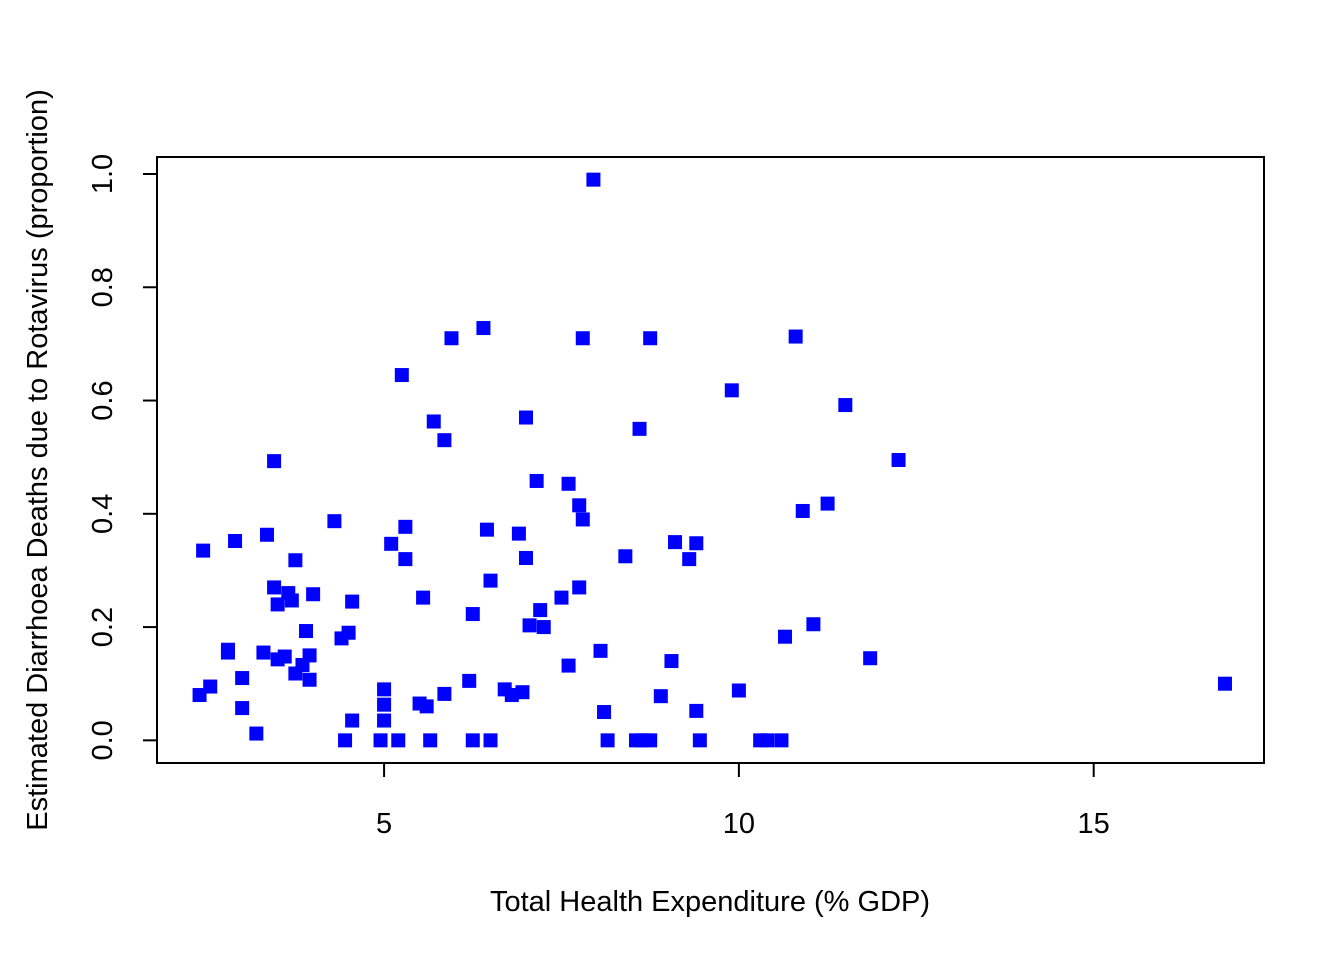  I want to click on x-tick-label: 5, so click(384, 824).